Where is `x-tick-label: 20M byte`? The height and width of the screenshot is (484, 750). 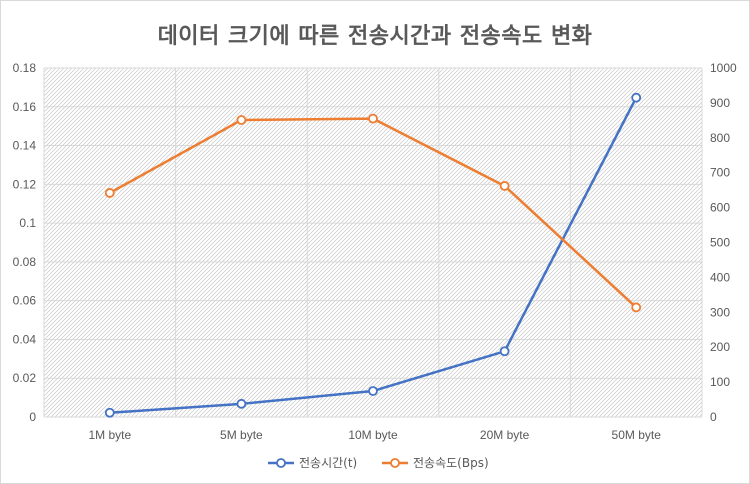
x-tick-label: 20M byte is located at coordinates (505, 435).